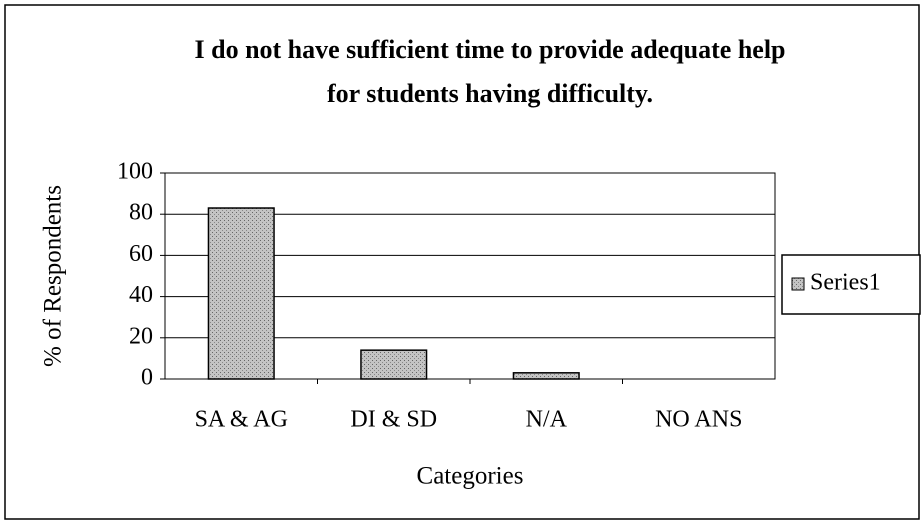 Image resolution: width=924 pixels, height=525 pixels. Describe the element at coordinates (798, 284) in the screenshot. I see `legend-swatch` at that location.